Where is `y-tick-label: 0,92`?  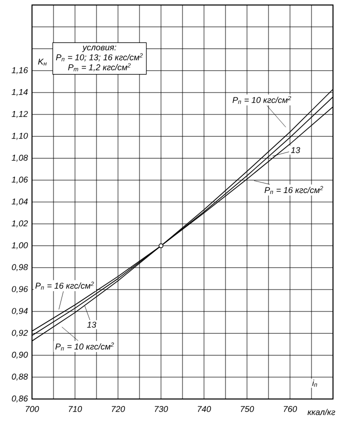
y-tick-label: 0,92 is located at coordinates (20, 333).